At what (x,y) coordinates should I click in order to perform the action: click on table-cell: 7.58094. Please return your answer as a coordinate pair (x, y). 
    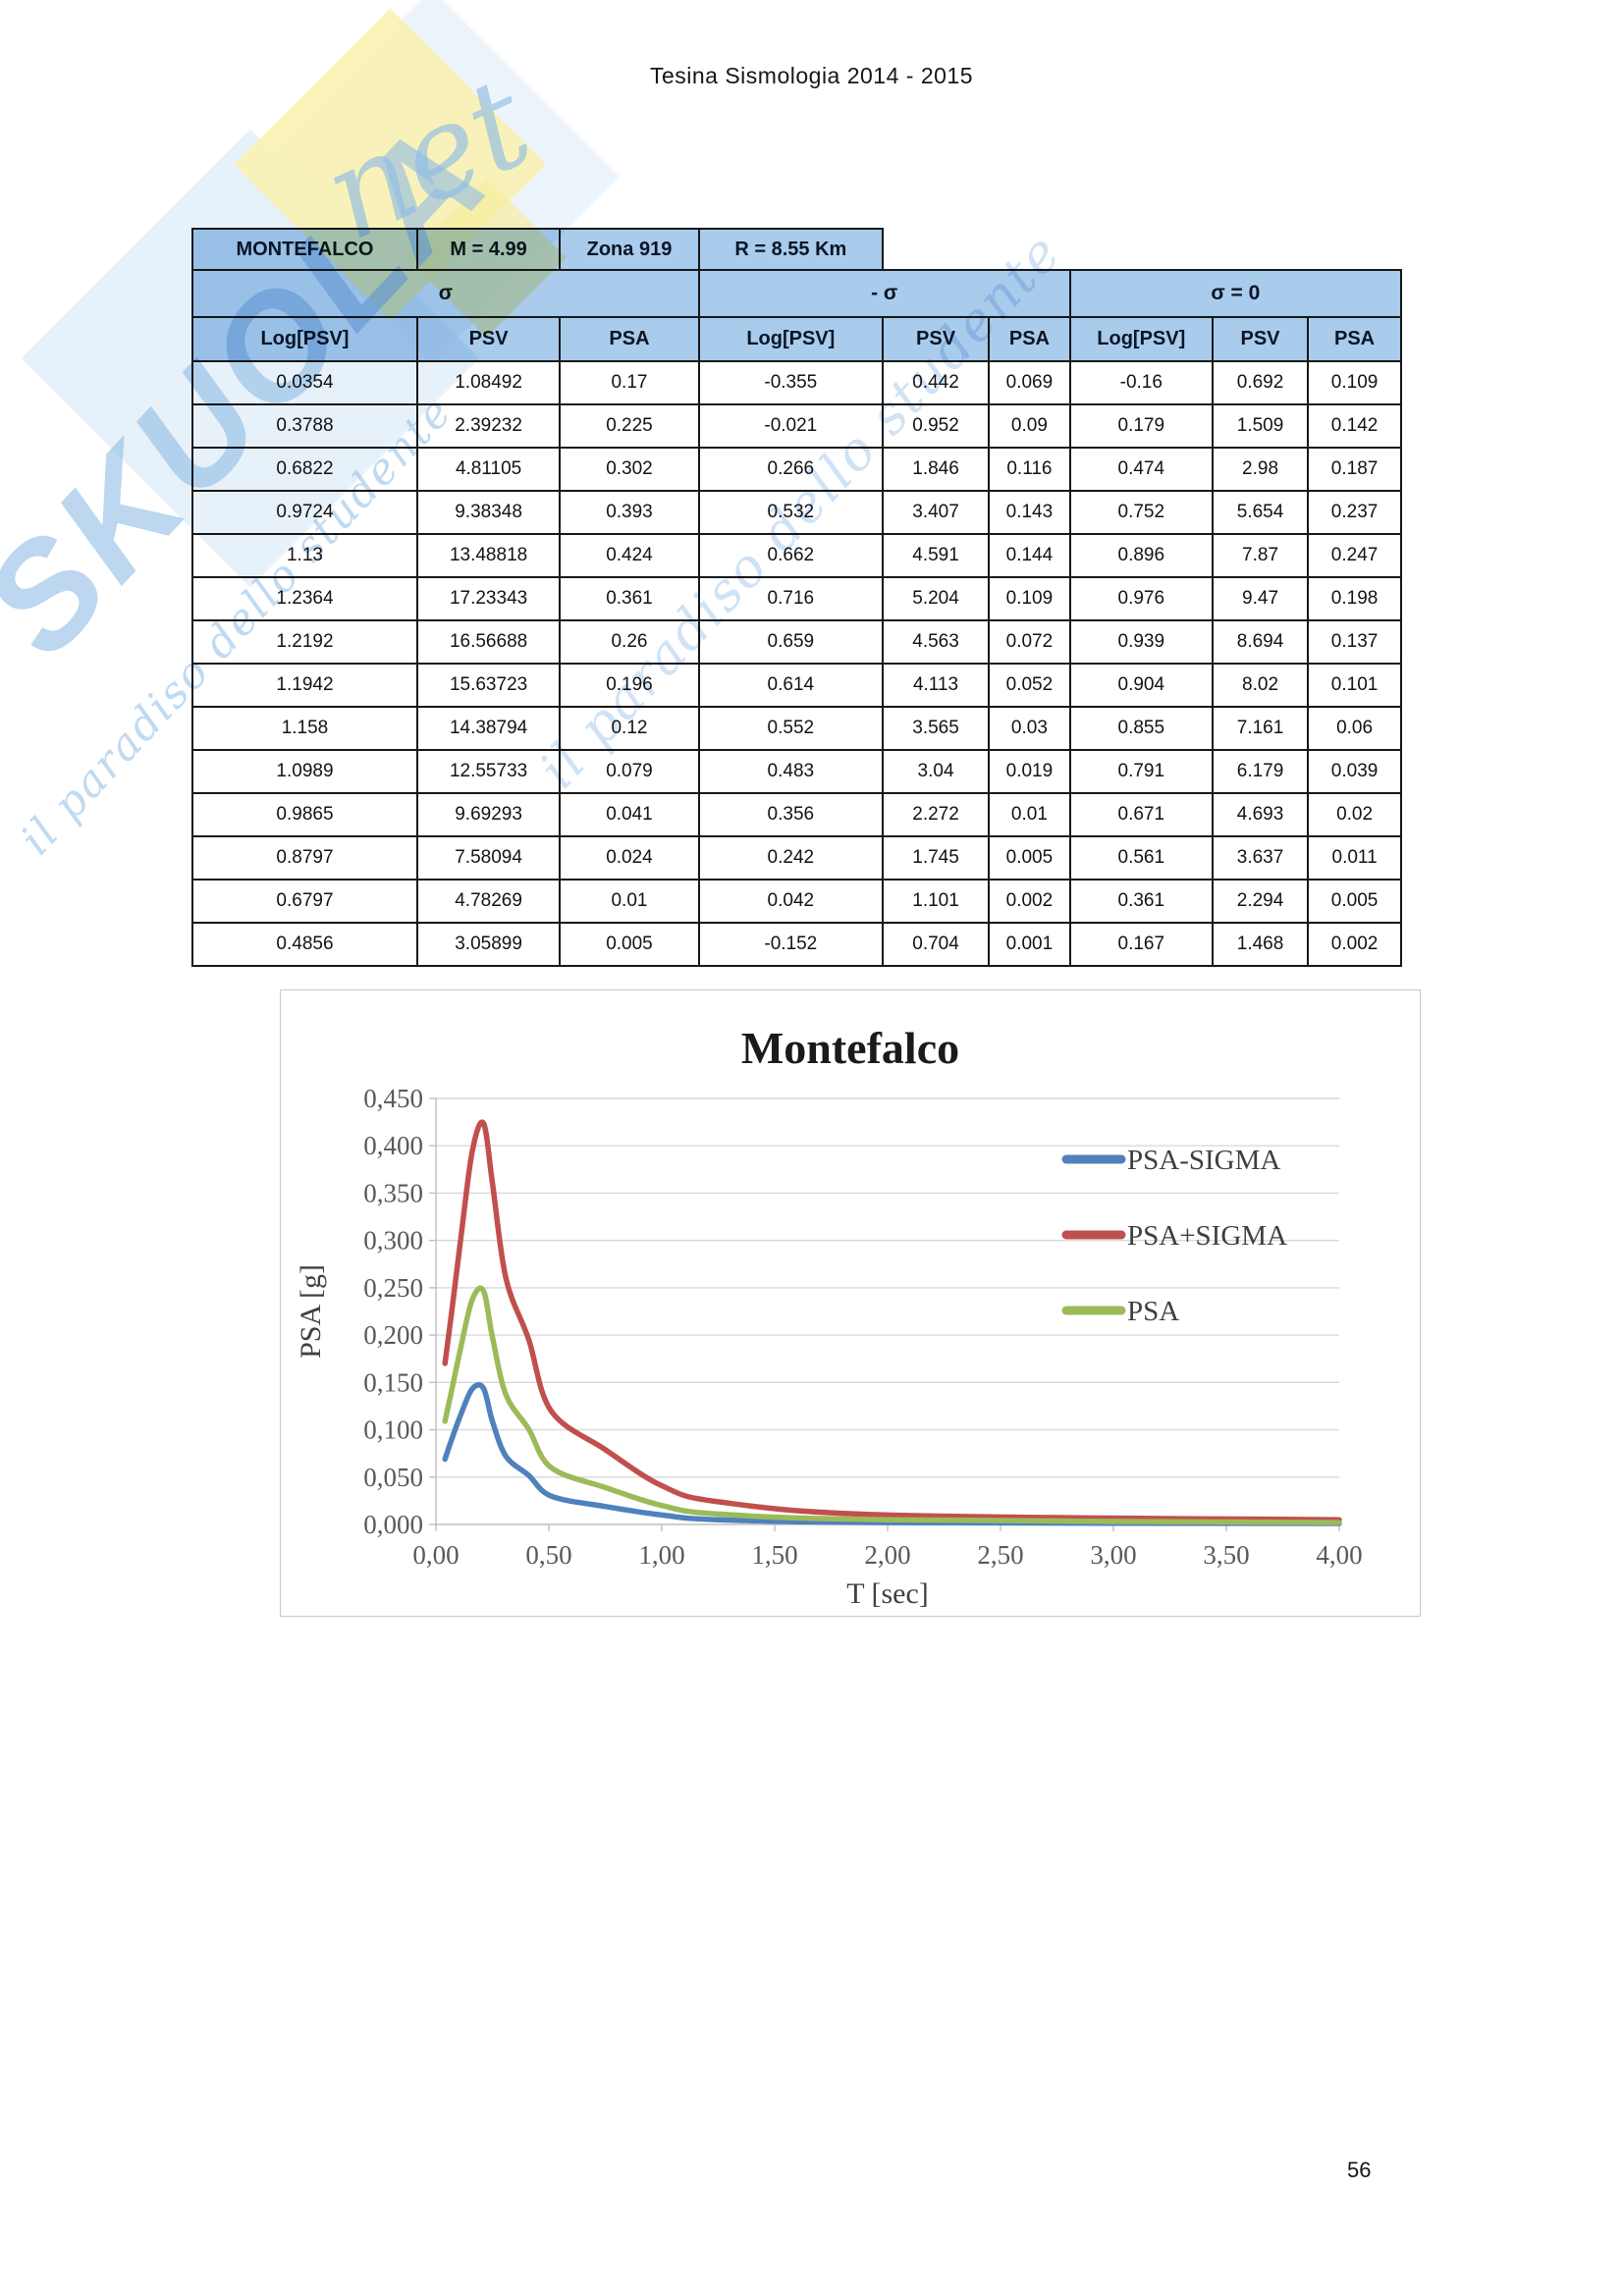
    Looking at the image, I should click on (488, 858).